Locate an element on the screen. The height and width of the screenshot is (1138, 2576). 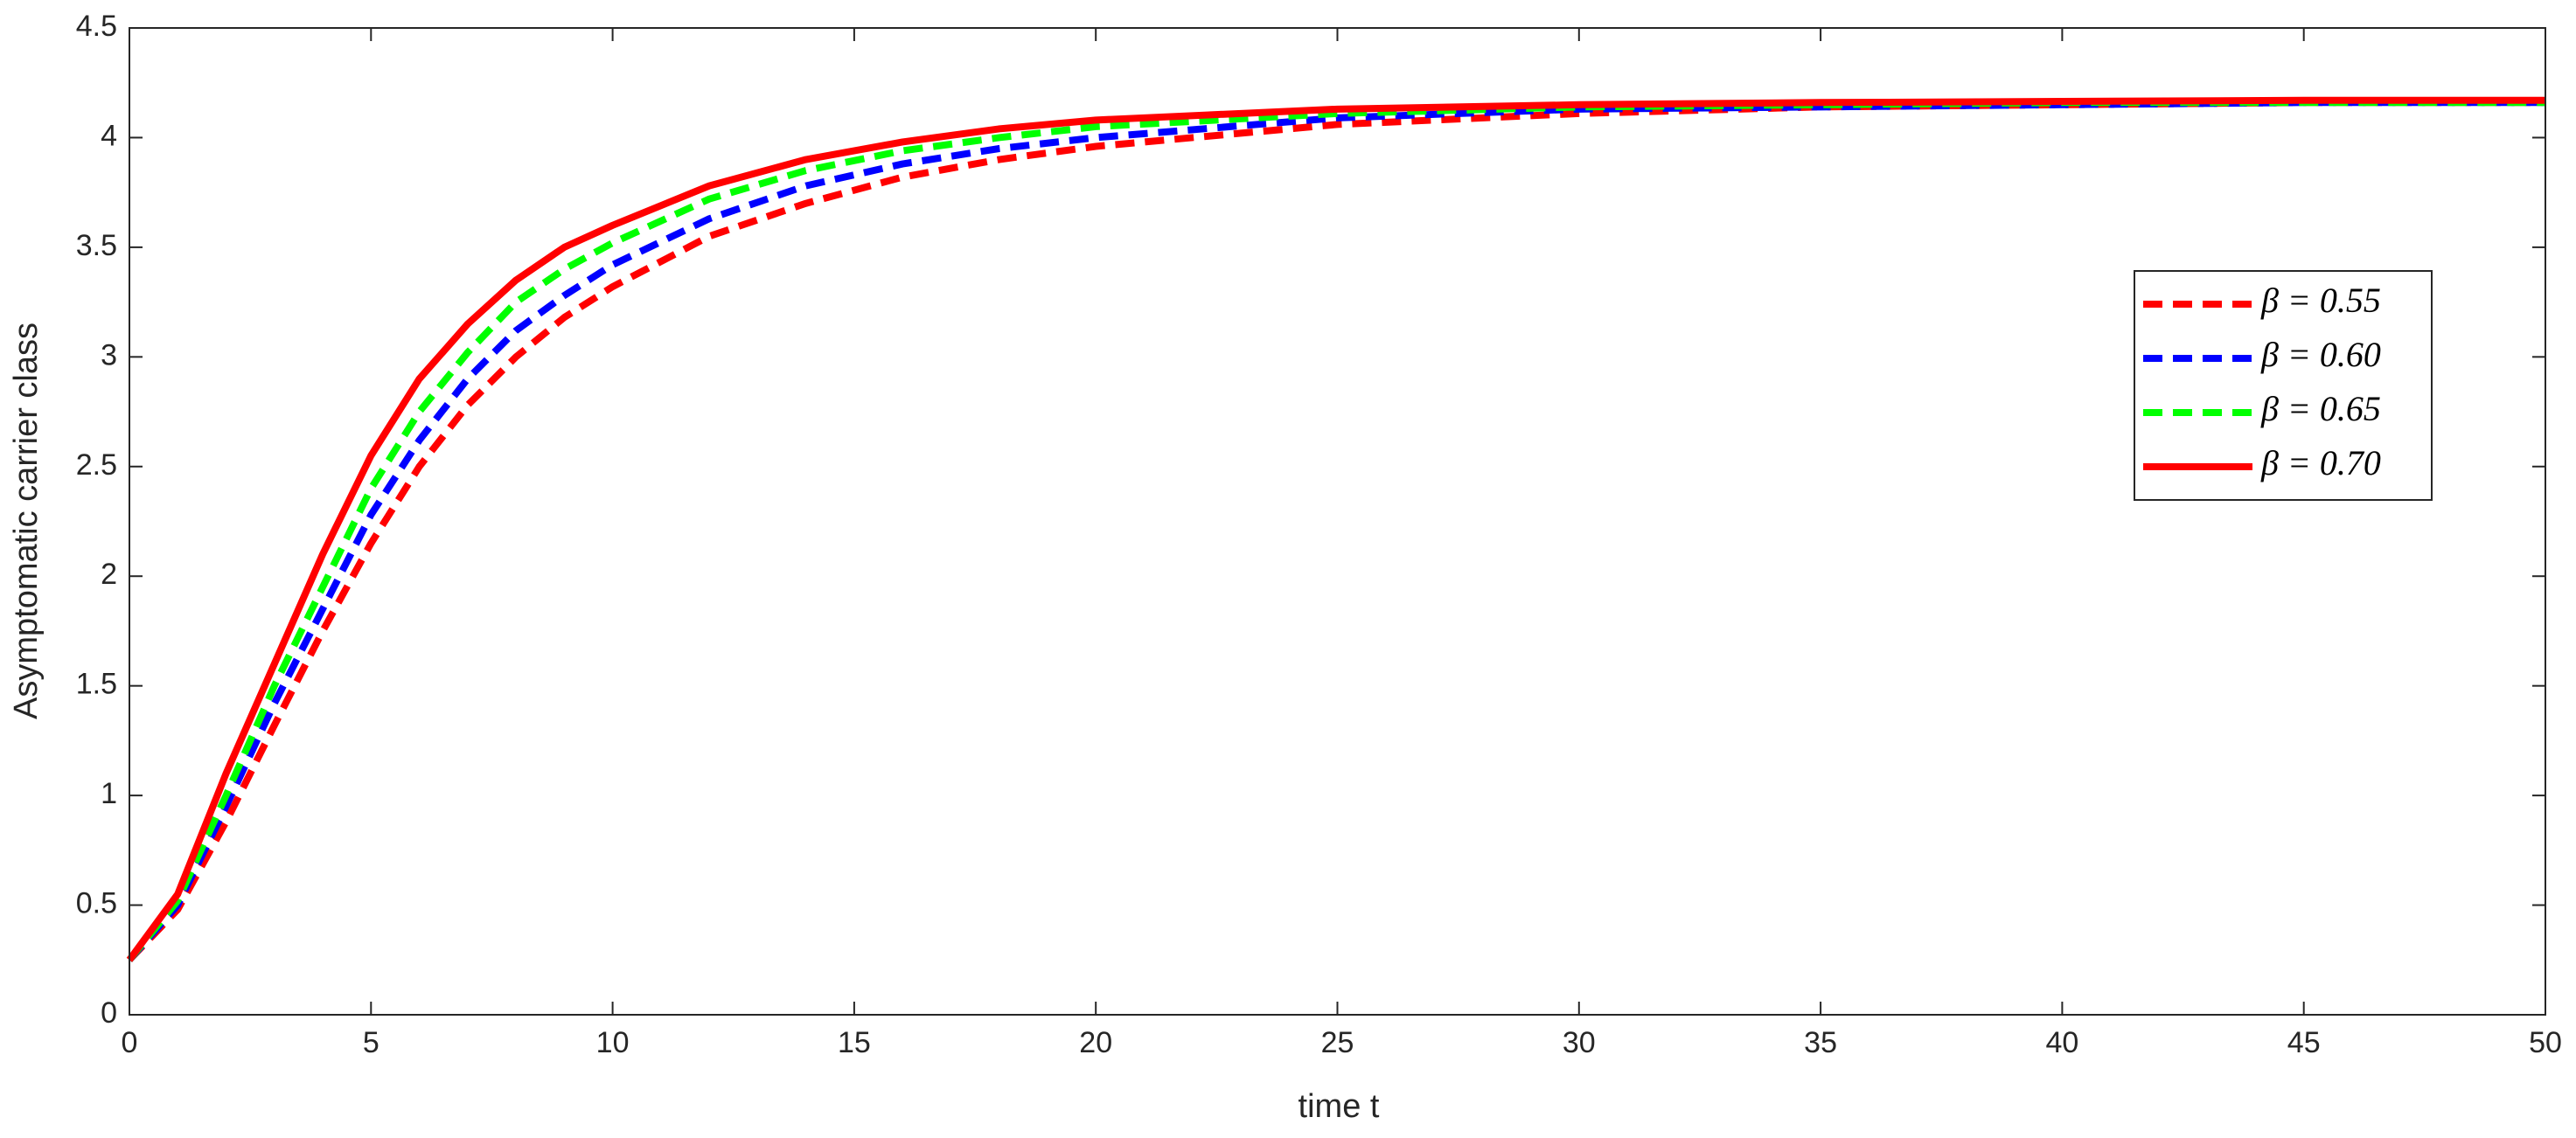
x-tick-label: 15 is located at coordinates (854, 1042).